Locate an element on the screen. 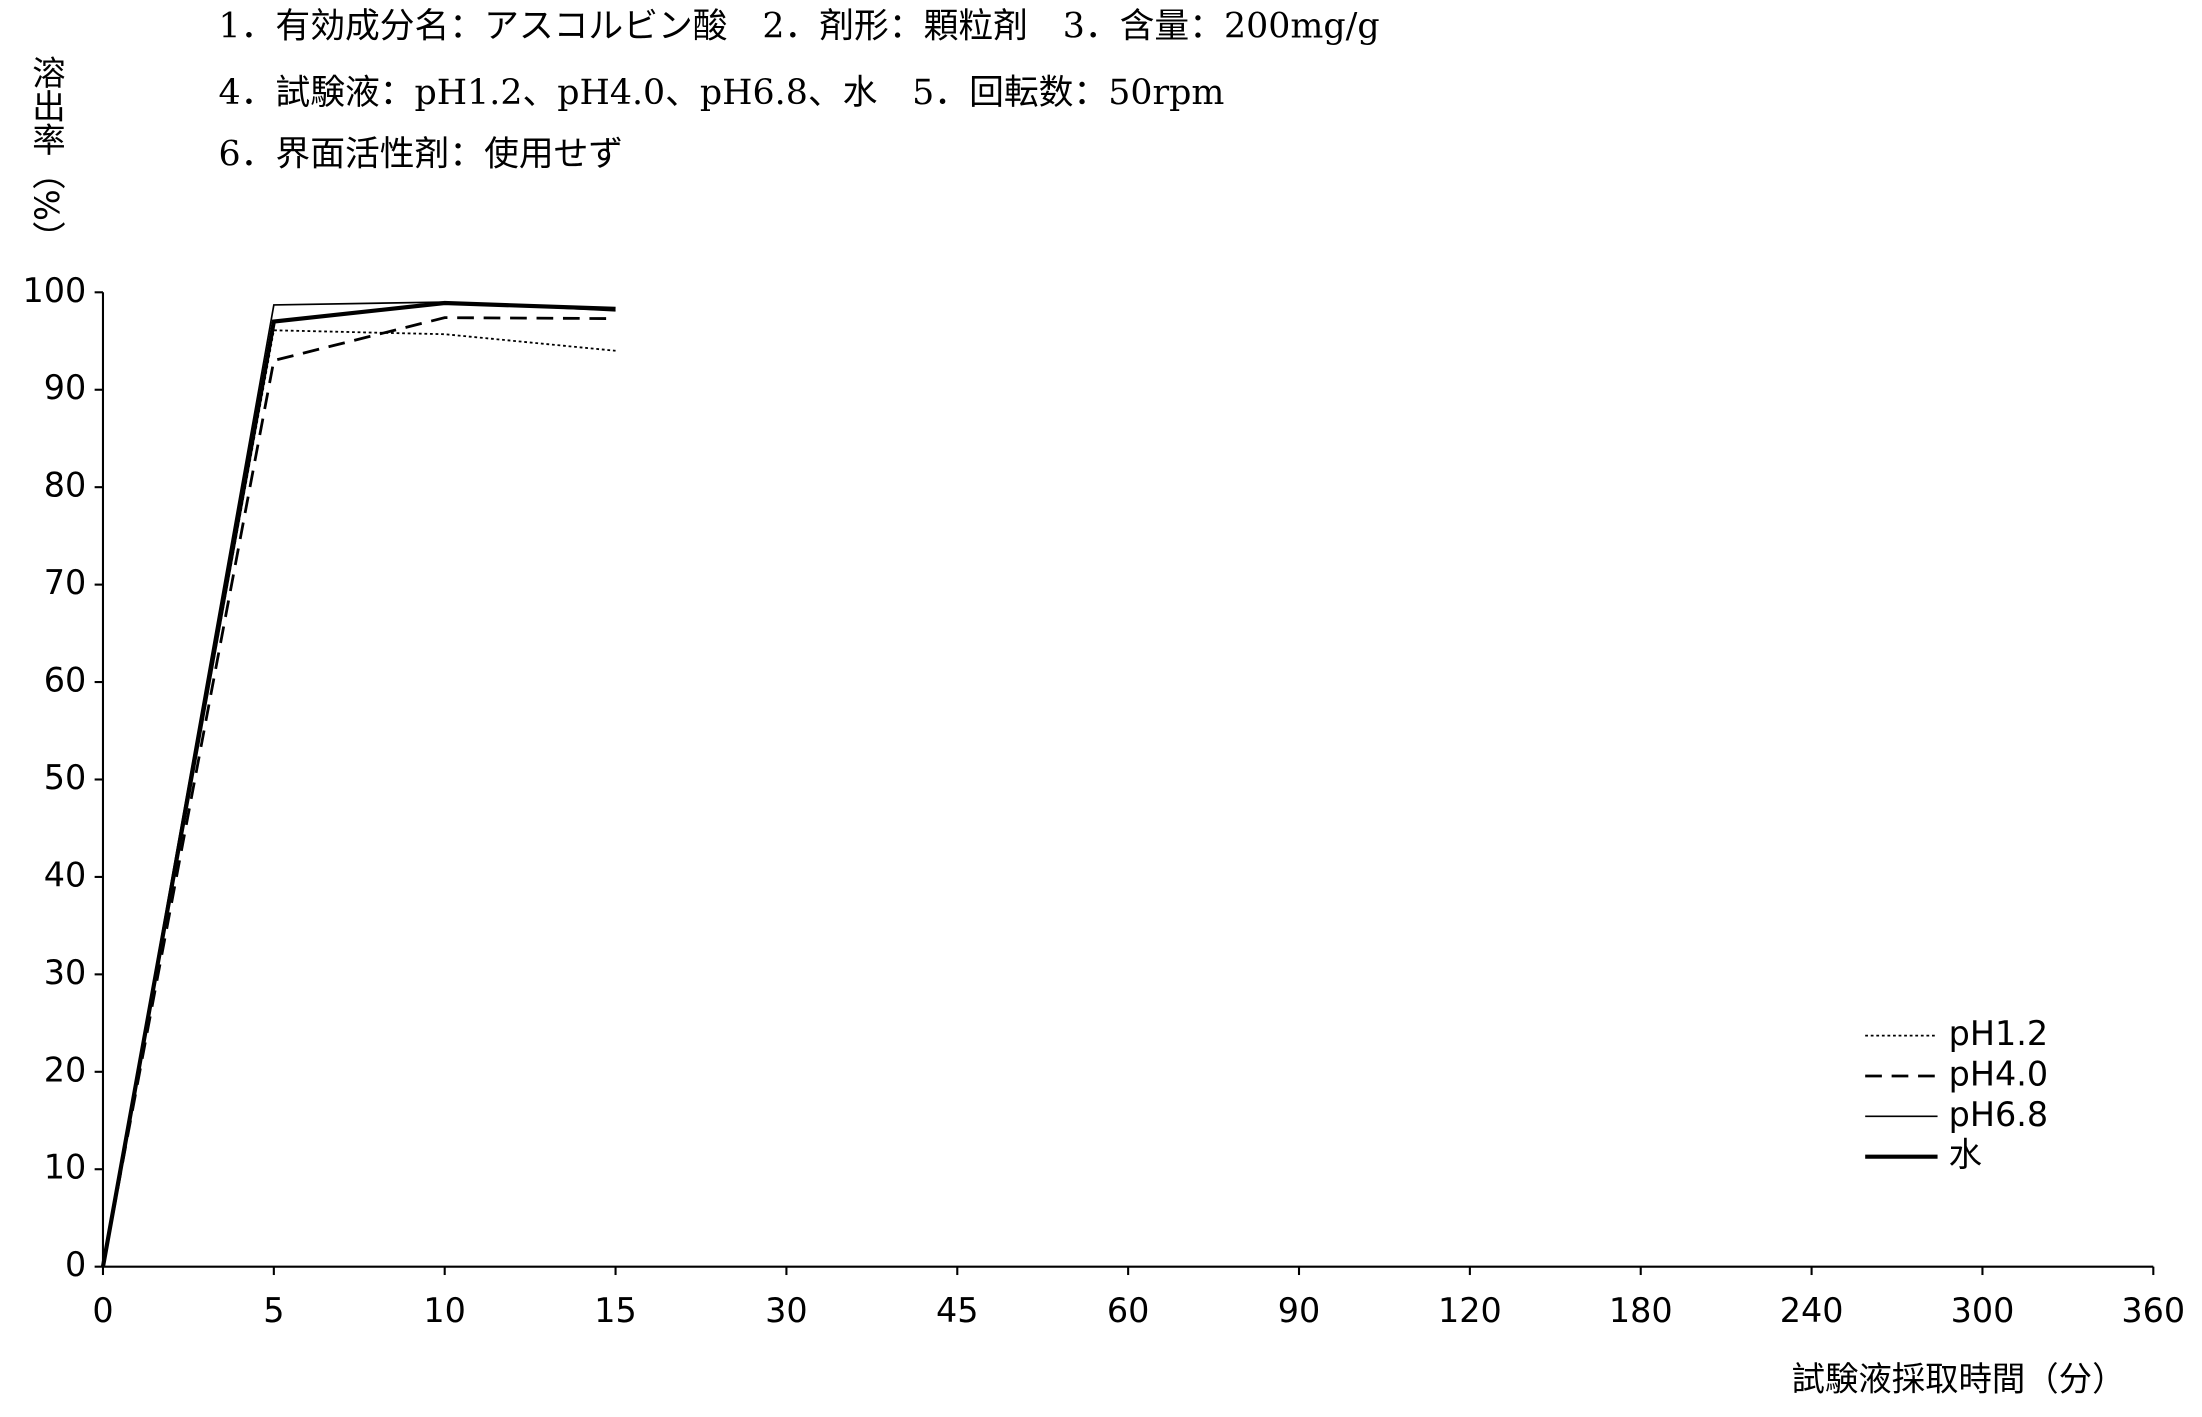 The height and width of the screenshot is (1417, 2202). y-tick-label: 100 is located at coordinates (55, 290).